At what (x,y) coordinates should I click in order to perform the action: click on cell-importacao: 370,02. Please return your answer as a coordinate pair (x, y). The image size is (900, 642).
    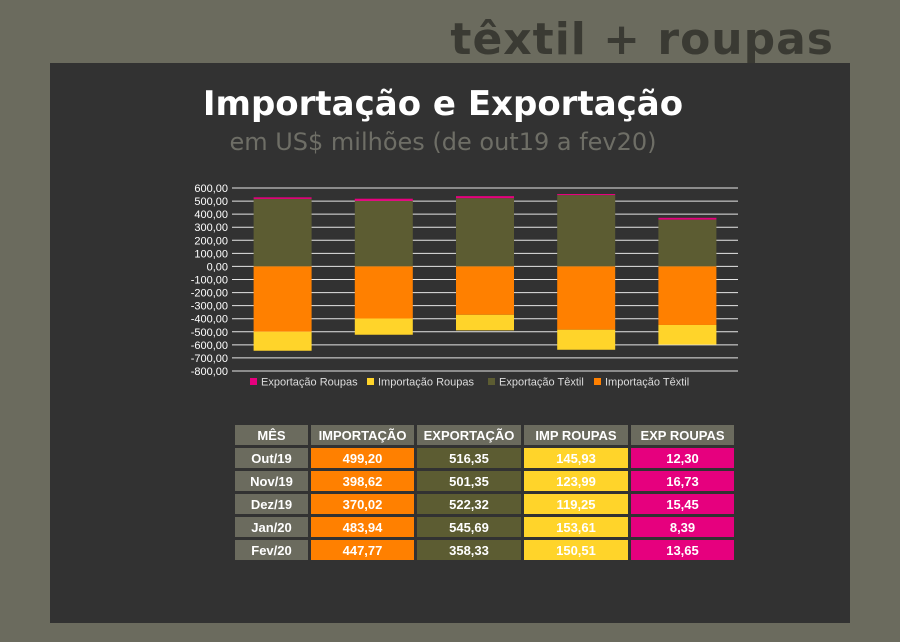
    Looking at the image, I should click on (362, 504).